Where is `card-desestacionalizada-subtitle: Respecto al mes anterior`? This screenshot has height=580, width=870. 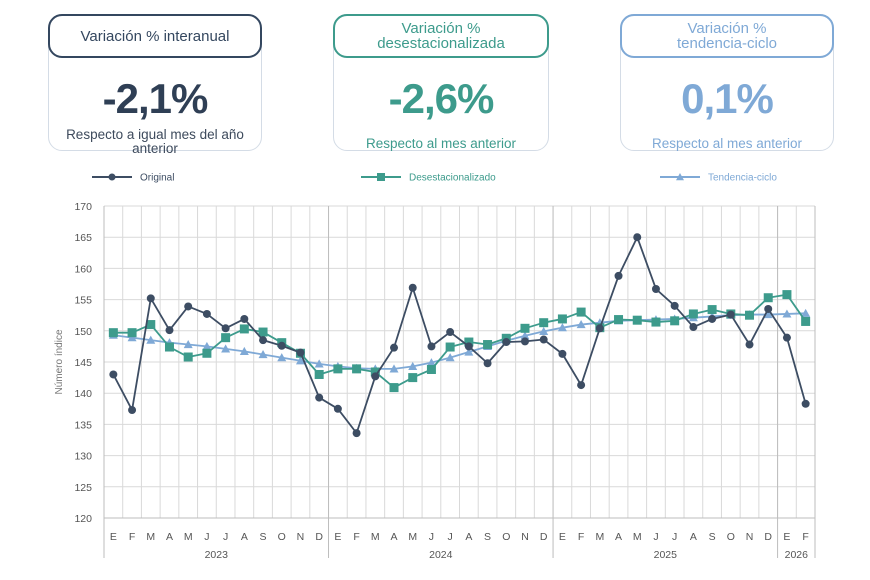
card-desestacionalizada-subtitle: Respecto al mes anterior is located at coordinates (441, 143).